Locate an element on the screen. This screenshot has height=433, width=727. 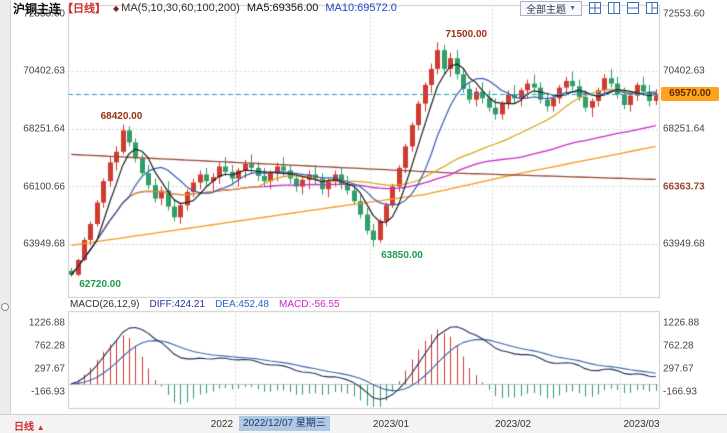
price-annotation: 68420.00 is located at coordinates (121, 117).